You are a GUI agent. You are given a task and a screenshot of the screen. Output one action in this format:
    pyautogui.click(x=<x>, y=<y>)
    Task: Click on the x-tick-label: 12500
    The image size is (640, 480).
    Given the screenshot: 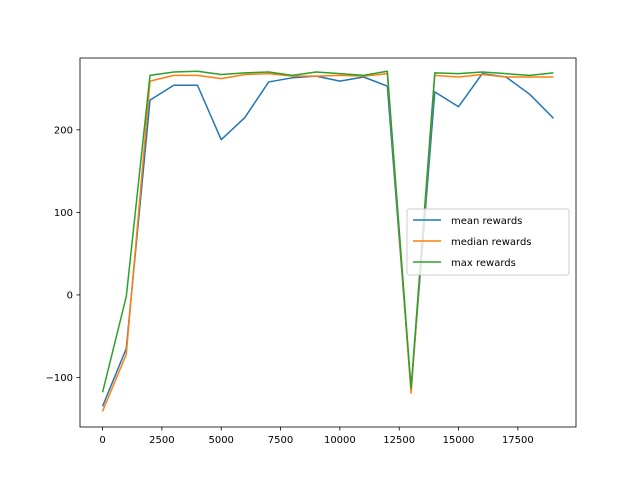 What is the action you would take?
    pyautogui.click(x=399, y=440)
    